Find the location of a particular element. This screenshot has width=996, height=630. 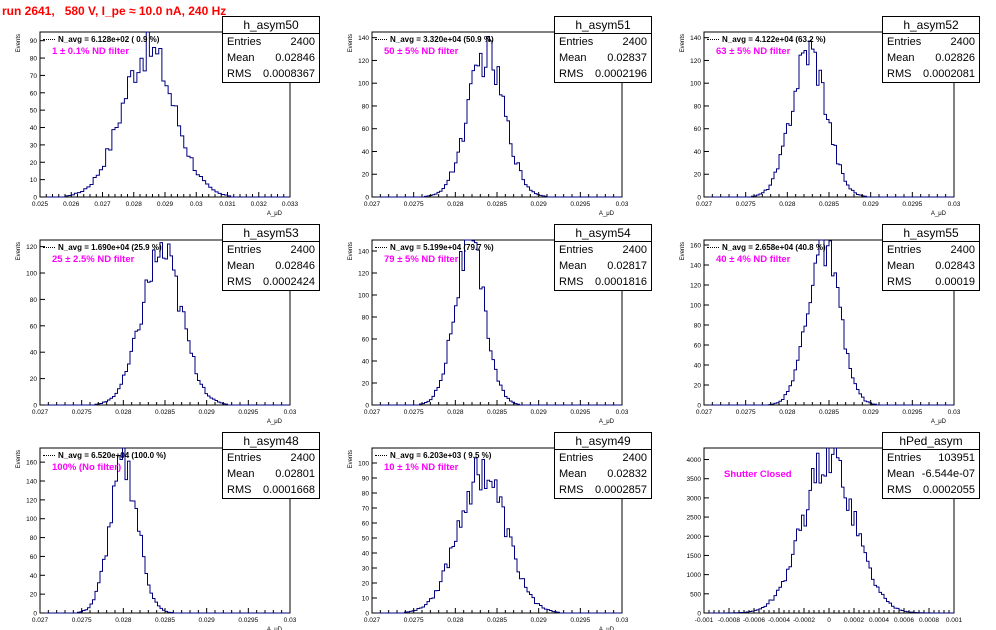

stats-row-rms: RMS 0.0001668 is located at coordinates (271, 490).